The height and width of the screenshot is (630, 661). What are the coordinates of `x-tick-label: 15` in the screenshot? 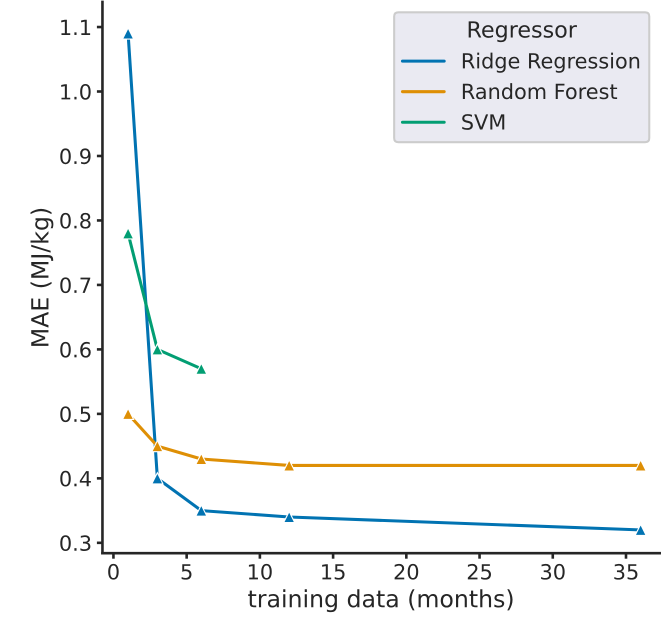 It's located at (333, 572).